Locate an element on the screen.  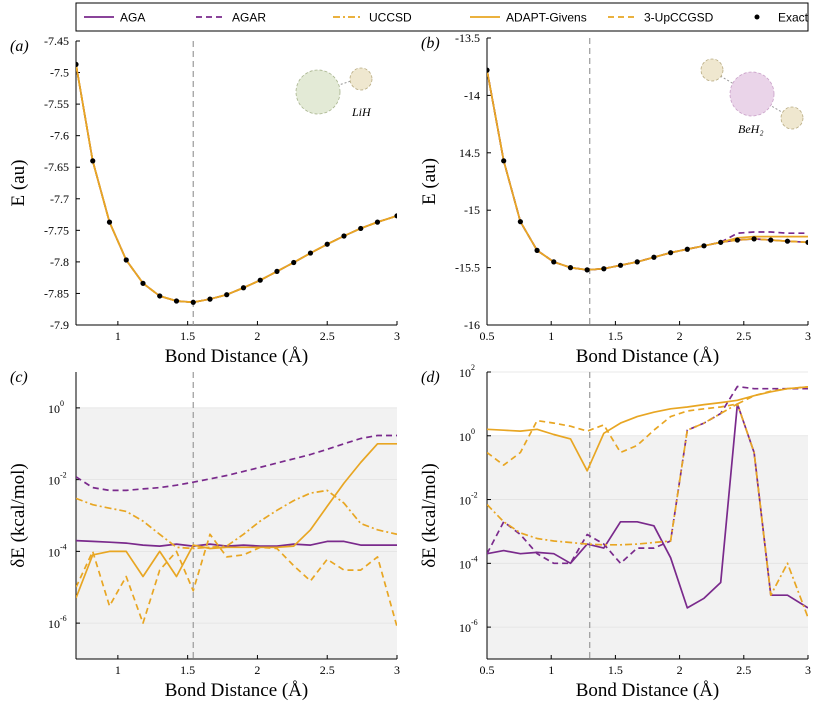
y-axis-label-b: E (au) is located at coordinates (429, 181).